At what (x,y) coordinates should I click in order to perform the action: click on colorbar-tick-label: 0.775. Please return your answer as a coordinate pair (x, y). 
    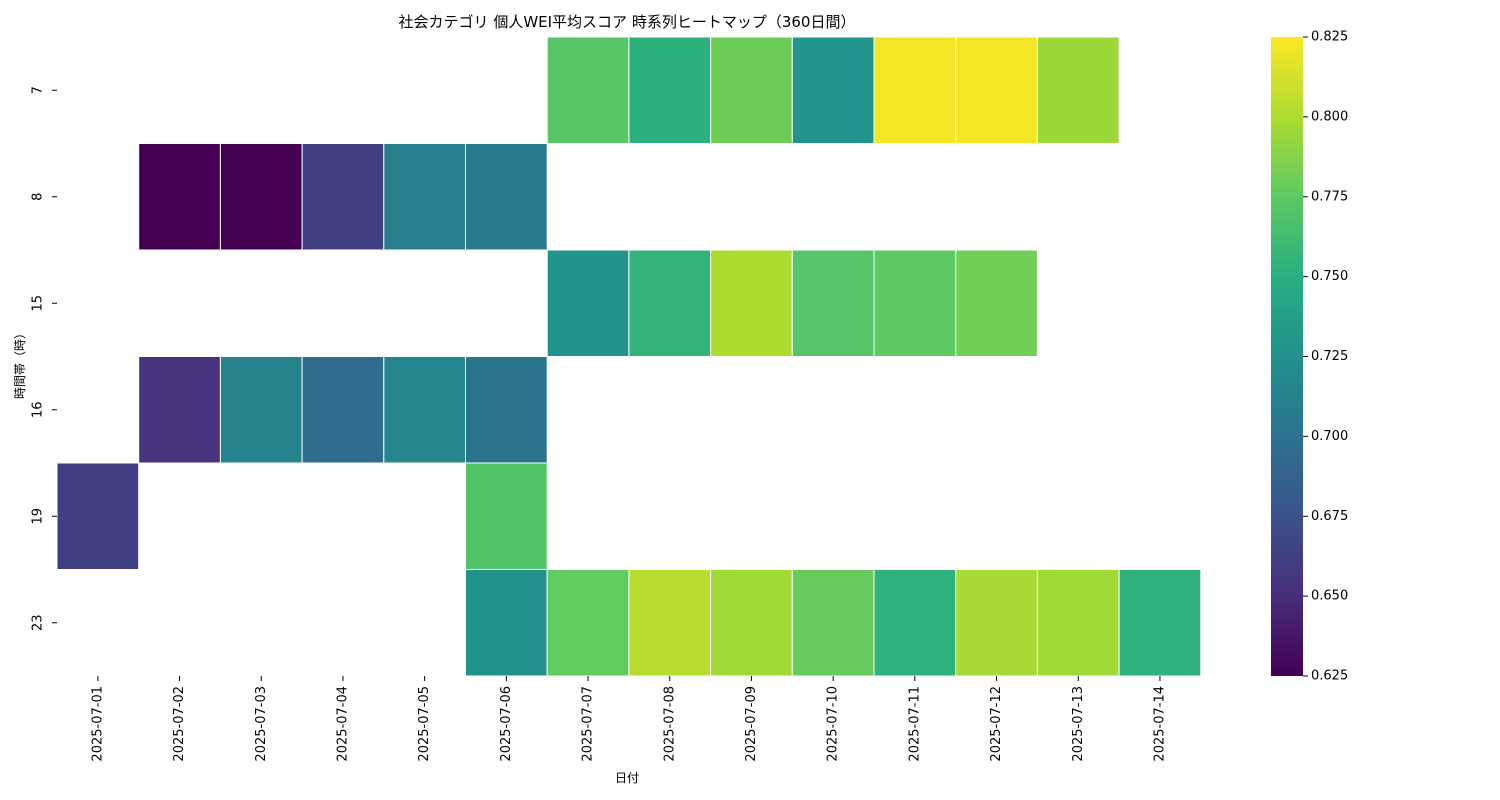
    Looking at the image, I should click on (1329, 196).